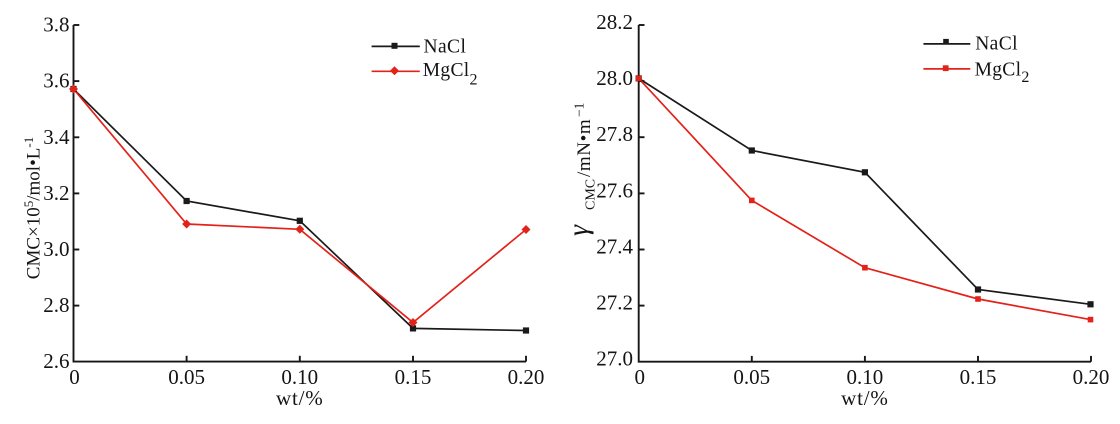 This screenshot has height=424, width=1120. What do you see at coordinates (614, 246) in the screenshot?
I see `svg-text: 27.4` at bounding box center [614, 246].